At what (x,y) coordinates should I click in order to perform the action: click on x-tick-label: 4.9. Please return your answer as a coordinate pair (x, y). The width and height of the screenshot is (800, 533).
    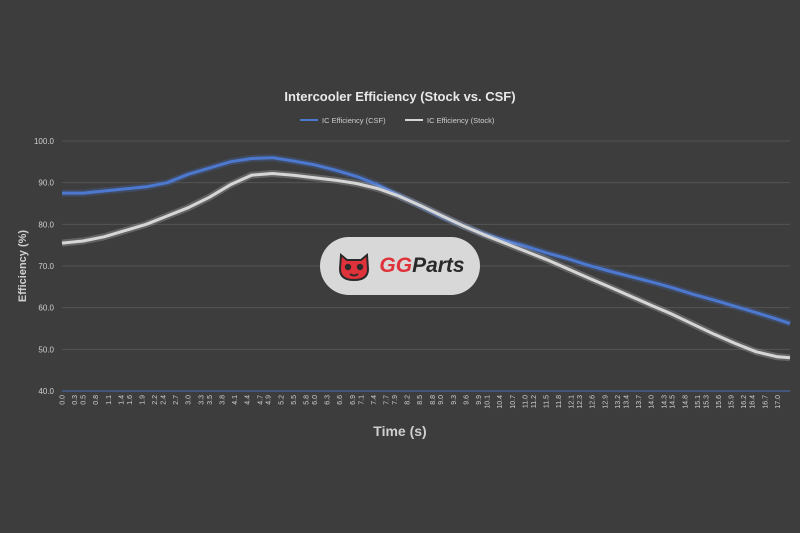
    Looking at the image, I should click on (269, 400).